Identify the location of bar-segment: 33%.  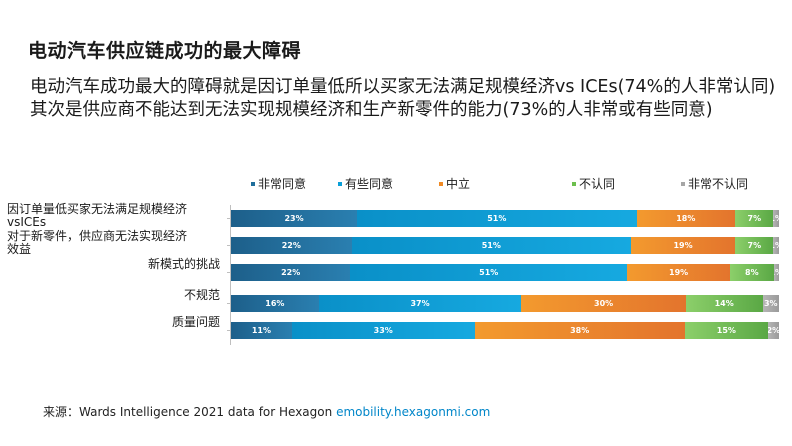
(383, 330).